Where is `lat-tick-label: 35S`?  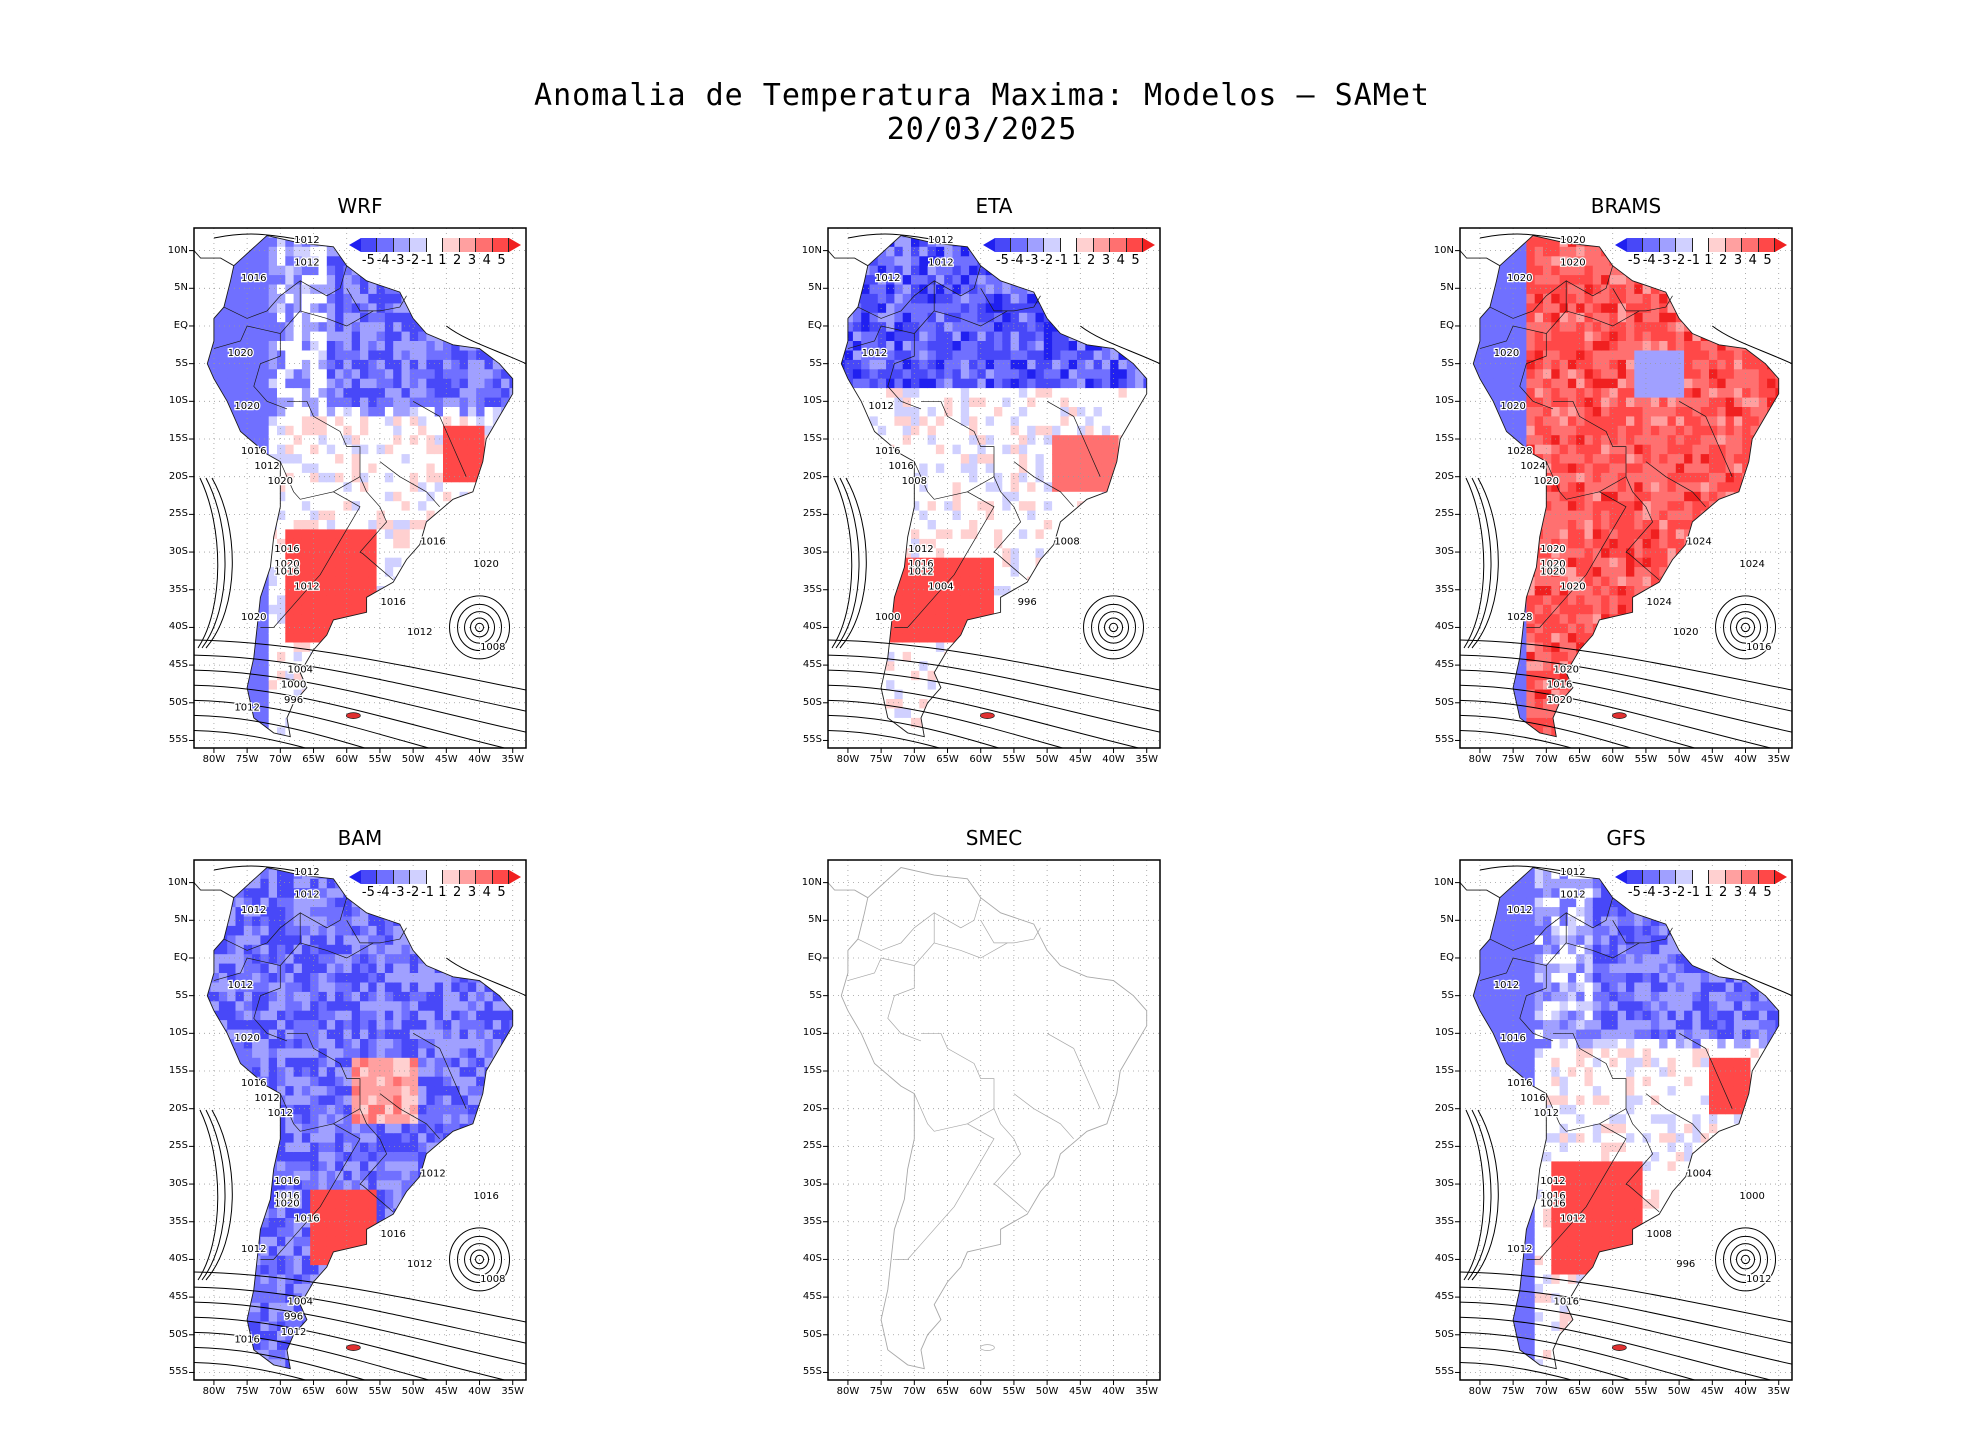
lat-tick-label: 35S is located at coordinates (178, 589).